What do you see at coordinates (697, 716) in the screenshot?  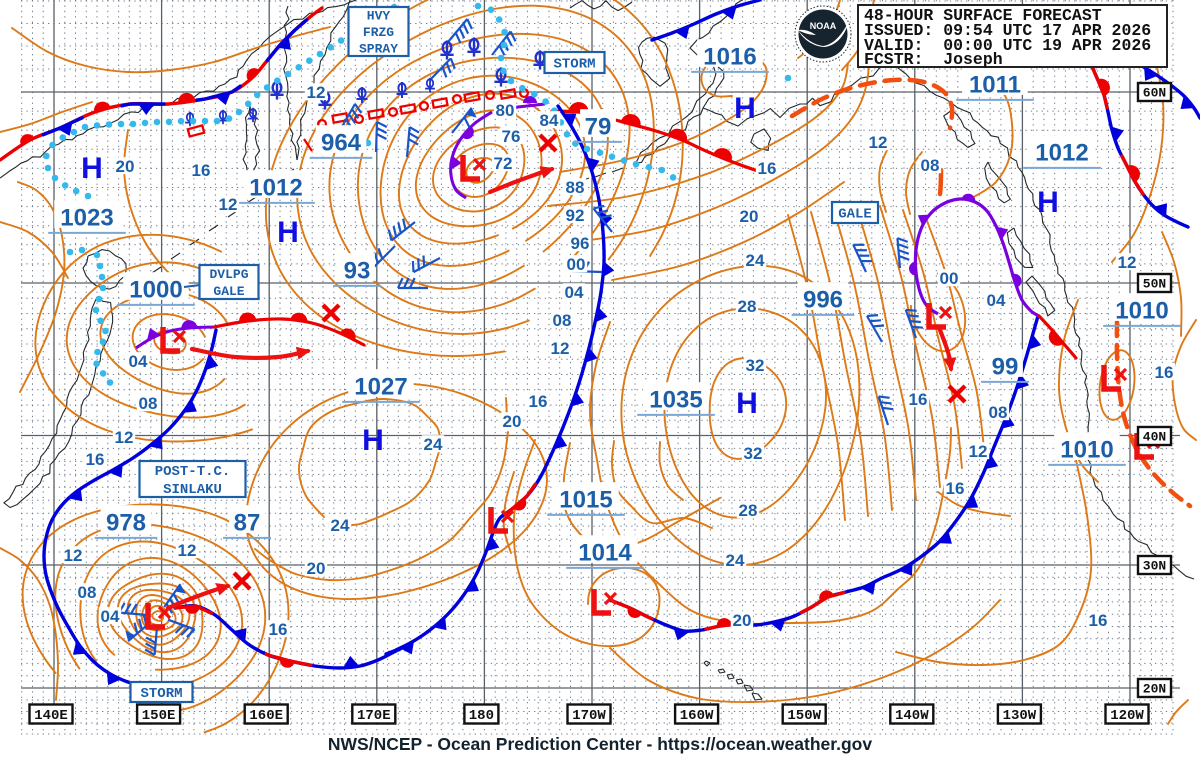 I see `svg-text: 160W` at bounding box center [697, 716].